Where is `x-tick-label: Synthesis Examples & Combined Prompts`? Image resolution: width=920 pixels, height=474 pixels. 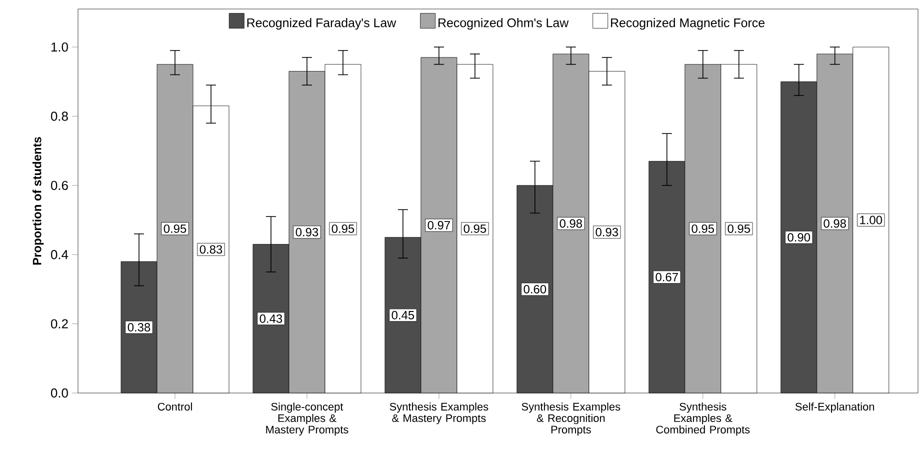 x-tick-label: Synthesis Examples & Combined Prompts is located at coordinates (703, 419).